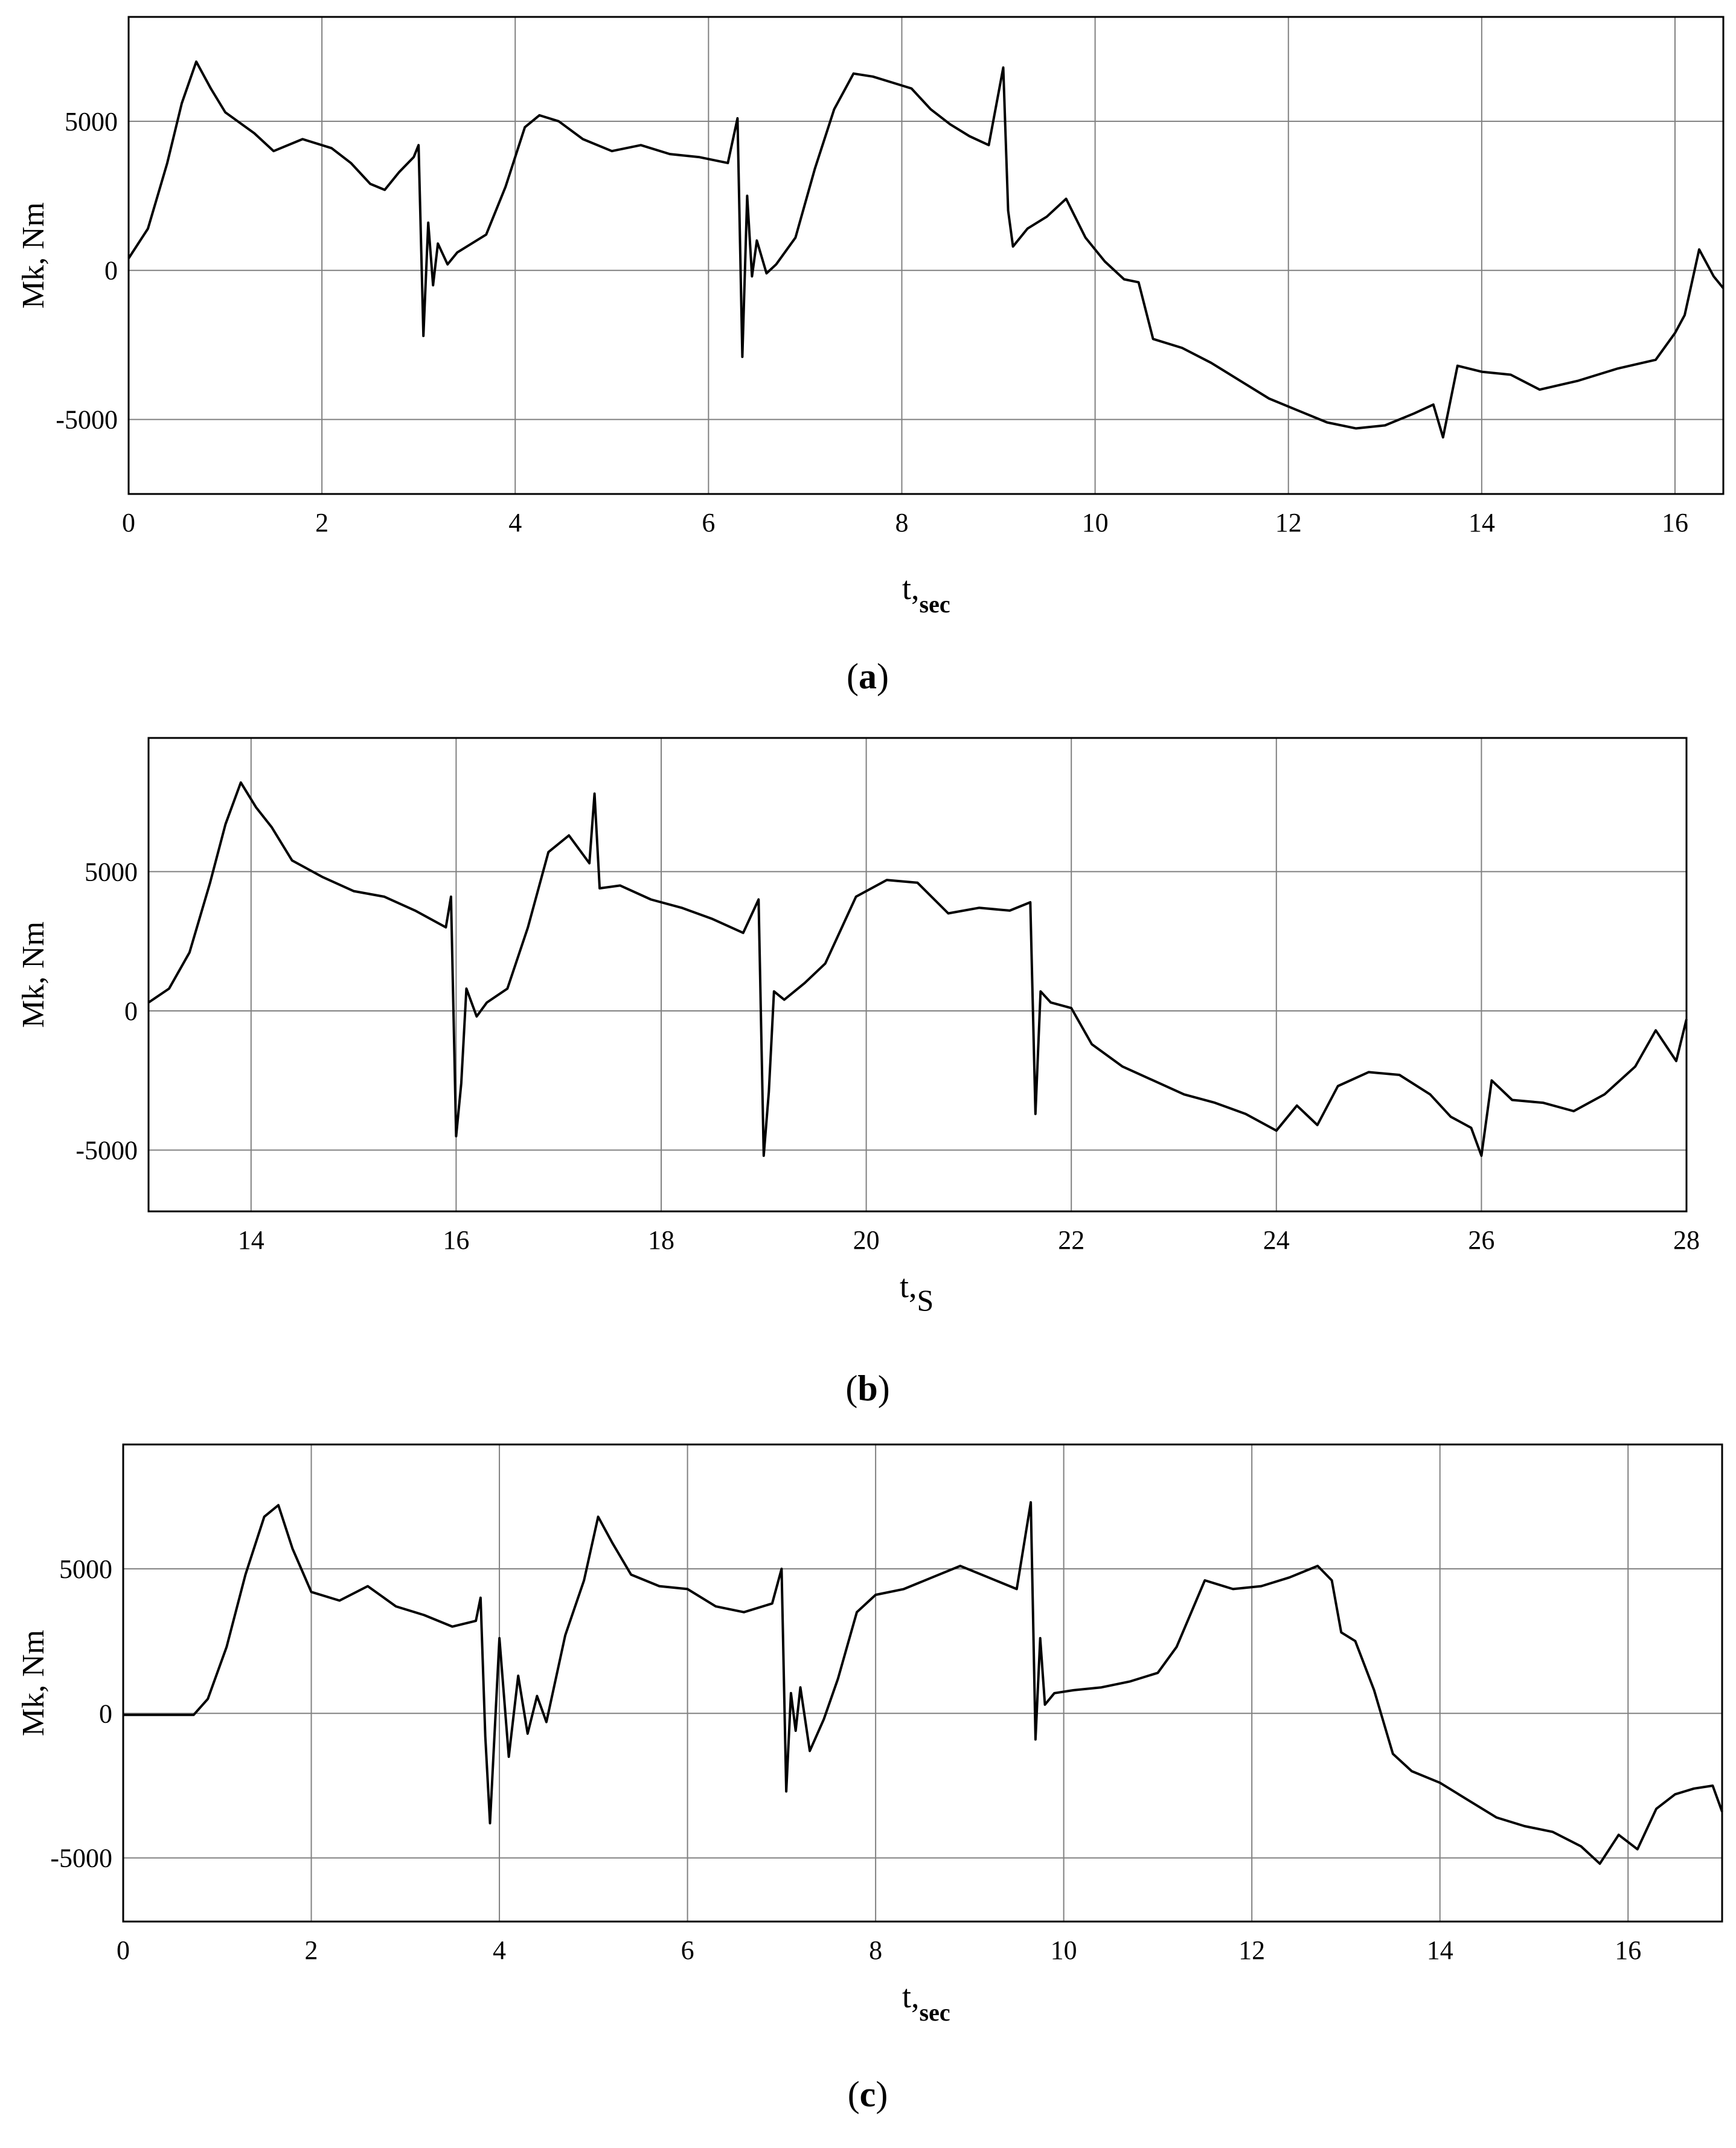  Describe the element at coordinates (1481, 1240) in the screenshot. I see `x-tick-label: 26` at that location.